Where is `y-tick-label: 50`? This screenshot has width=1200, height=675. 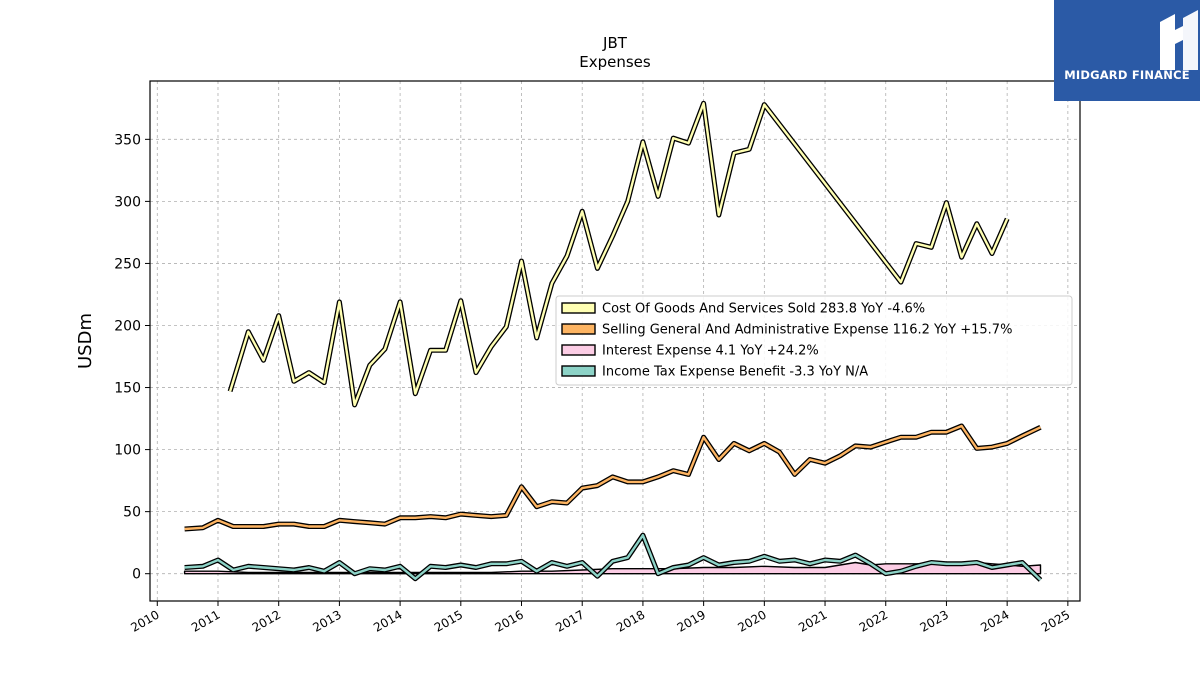 y-tick-label: 50 is located at coordinates (132, 513).